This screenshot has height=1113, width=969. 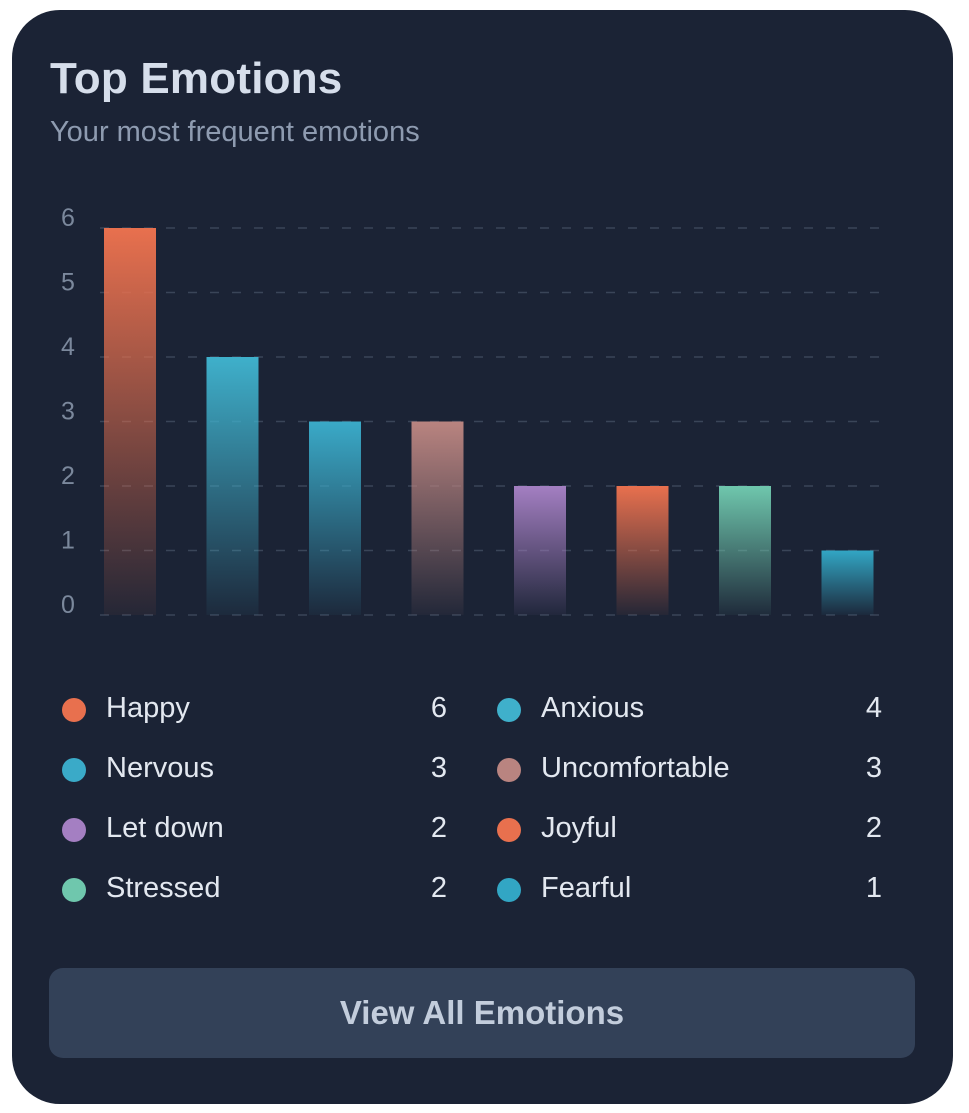 What do you see at coordinates (148, 708) in the screenshot?
I see `legend-label: Happy` at bounding box center [148, 708].